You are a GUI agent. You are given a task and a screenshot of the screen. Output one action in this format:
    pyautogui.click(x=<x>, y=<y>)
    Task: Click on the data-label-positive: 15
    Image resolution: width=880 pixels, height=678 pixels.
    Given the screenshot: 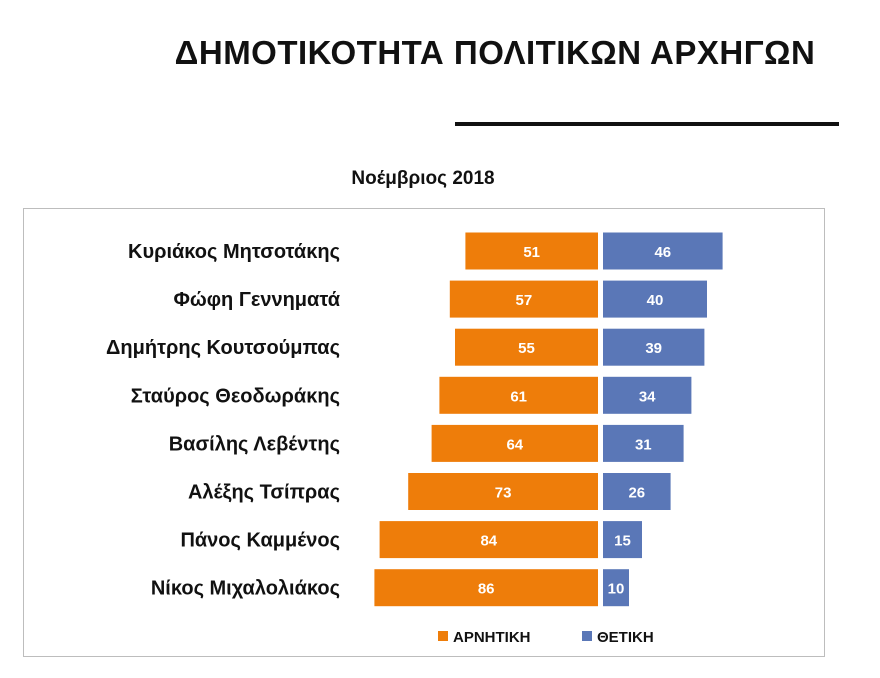 What is the action you would take?
    pyautogui.click(x=622, y=541)
    